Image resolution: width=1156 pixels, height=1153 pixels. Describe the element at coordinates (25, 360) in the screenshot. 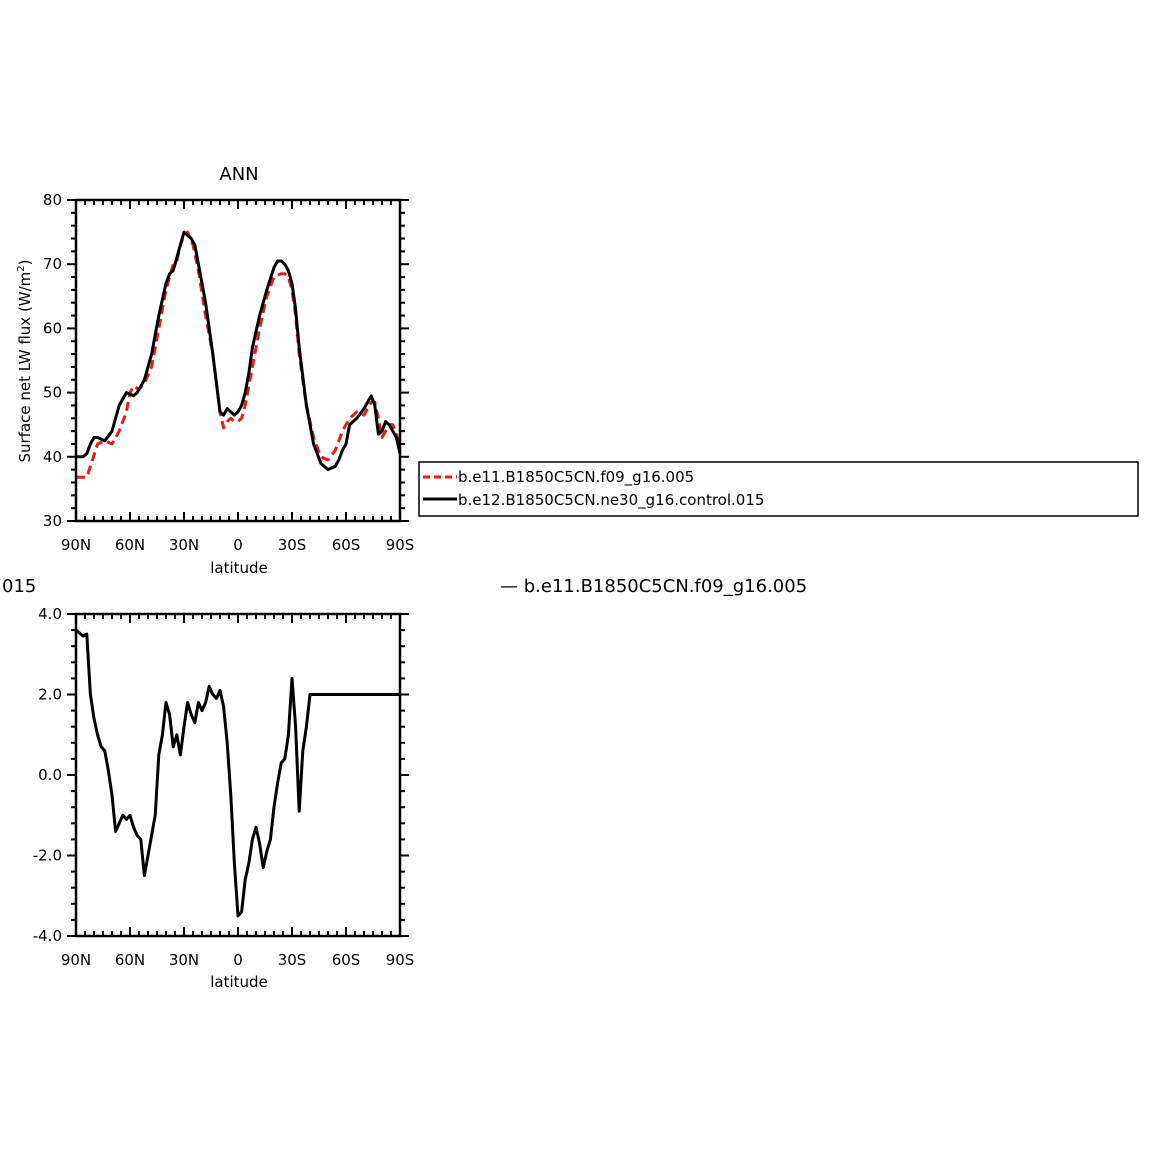

I see `top-y-axis-label: Surface net LW flux (W/m2)` at that location.